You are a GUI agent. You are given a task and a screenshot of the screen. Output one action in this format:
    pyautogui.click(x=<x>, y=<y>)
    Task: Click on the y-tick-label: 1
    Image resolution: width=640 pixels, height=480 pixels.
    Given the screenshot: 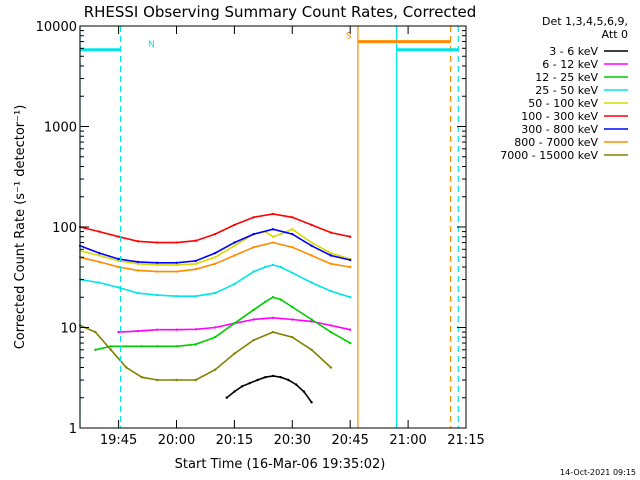 What is the action you would take?
    pyautogui.click(x=73, y=429)
    